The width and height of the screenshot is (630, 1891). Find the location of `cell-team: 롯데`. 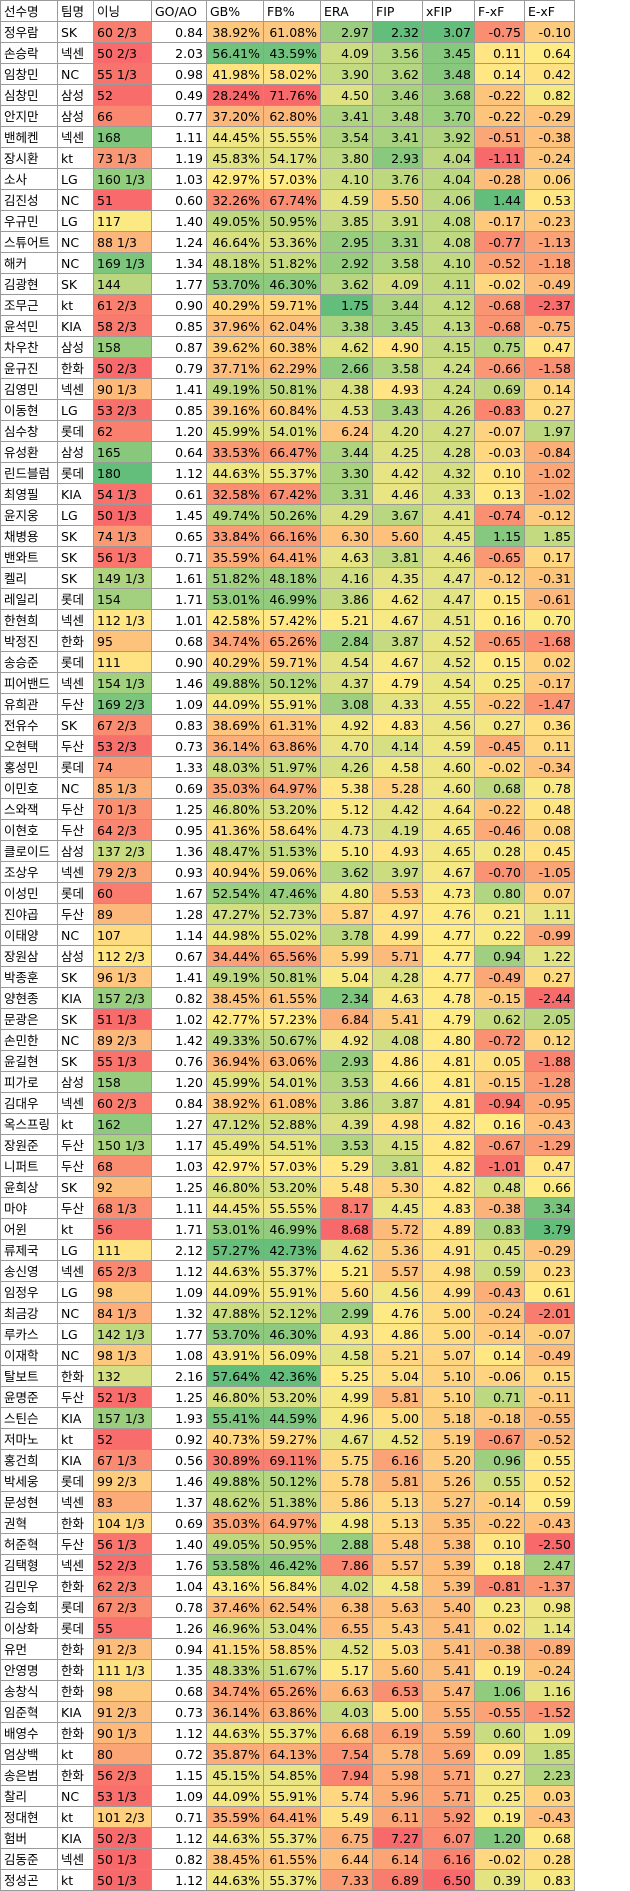

cell-team: 롯데 is located at coordinates (75, 599).